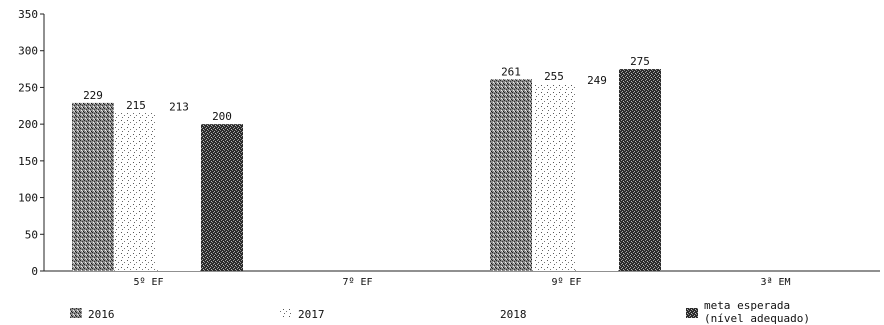  What do you see at coordinates (222, 116) in the screenshot?
I see `data-label: 200` at bounding box center [222, 116].